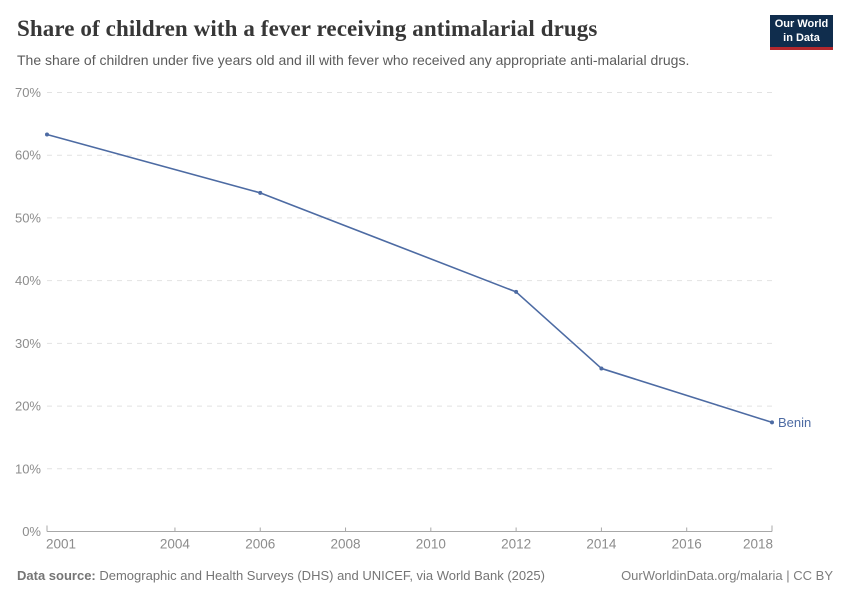 This screenshot has width=850, height=600. Describe the element at coordinates (28, 406) in the screenshot. I see `y-tick-label: 20%` at that location.